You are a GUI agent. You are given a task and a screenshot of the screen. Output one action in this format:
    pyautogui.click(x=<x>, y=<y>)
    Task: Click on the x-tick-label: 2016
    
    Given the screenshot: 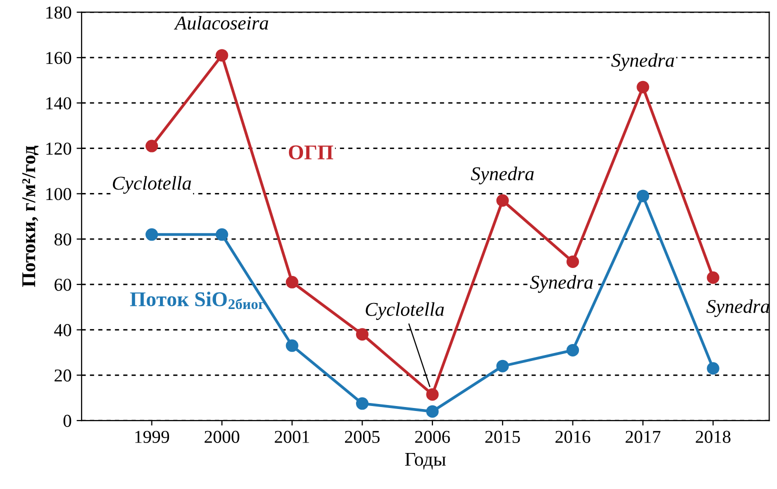 What is the action you would take?
    pyautogui.click(x=572, y=436)
    